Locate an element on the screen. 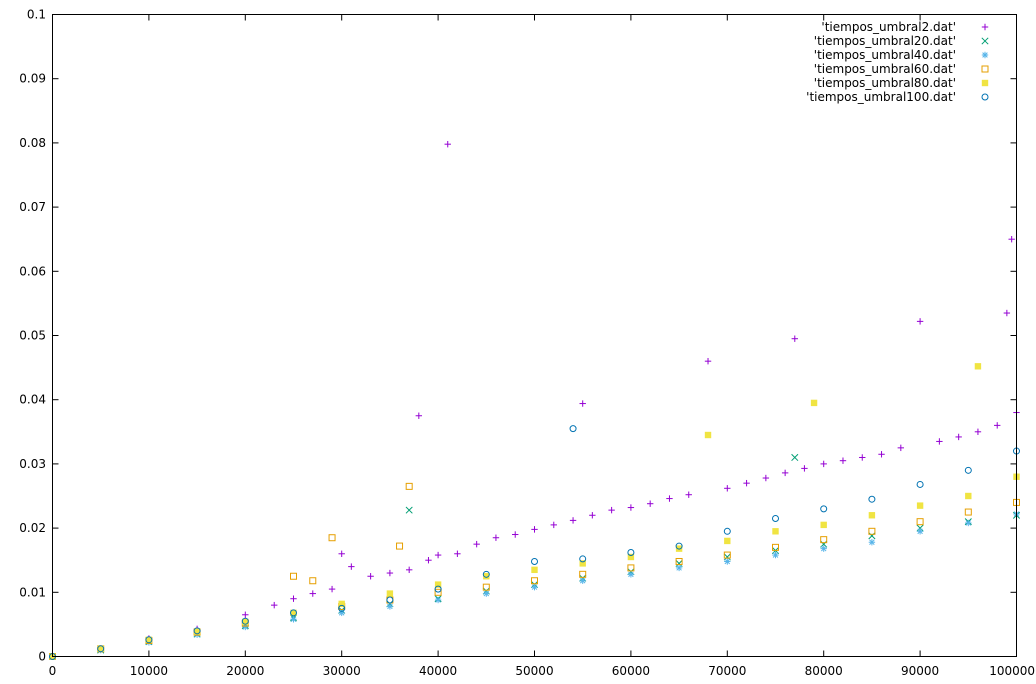 The image size is (1036, 684). legend-label: 'tiempos_umbral60.dat' is located at coordinates (885, 69).